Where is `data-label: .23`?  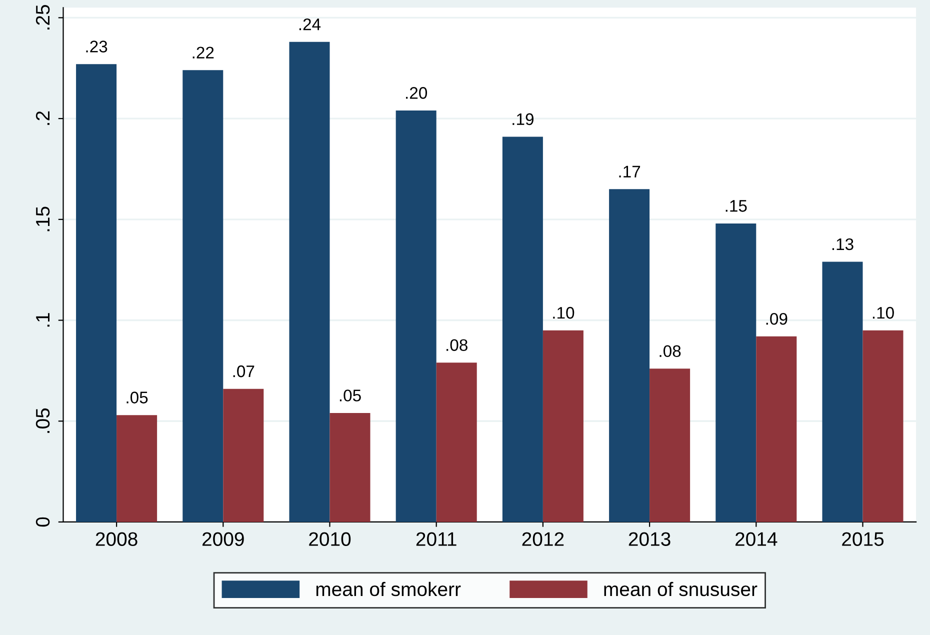 data-label: .23 is located at coordinates (97, 46).